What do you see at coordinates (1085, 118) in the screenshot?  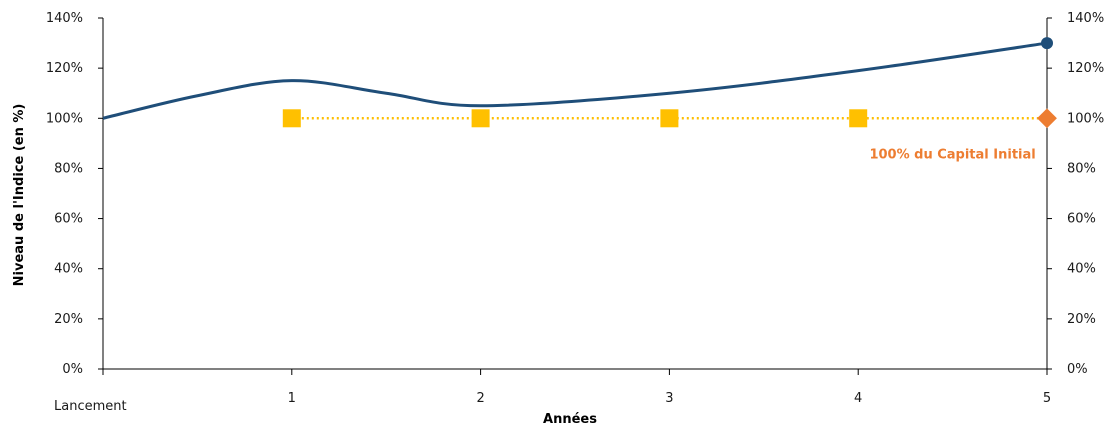 I see `y-tick-label-right: 100%` at bounding box center [1085, 118].